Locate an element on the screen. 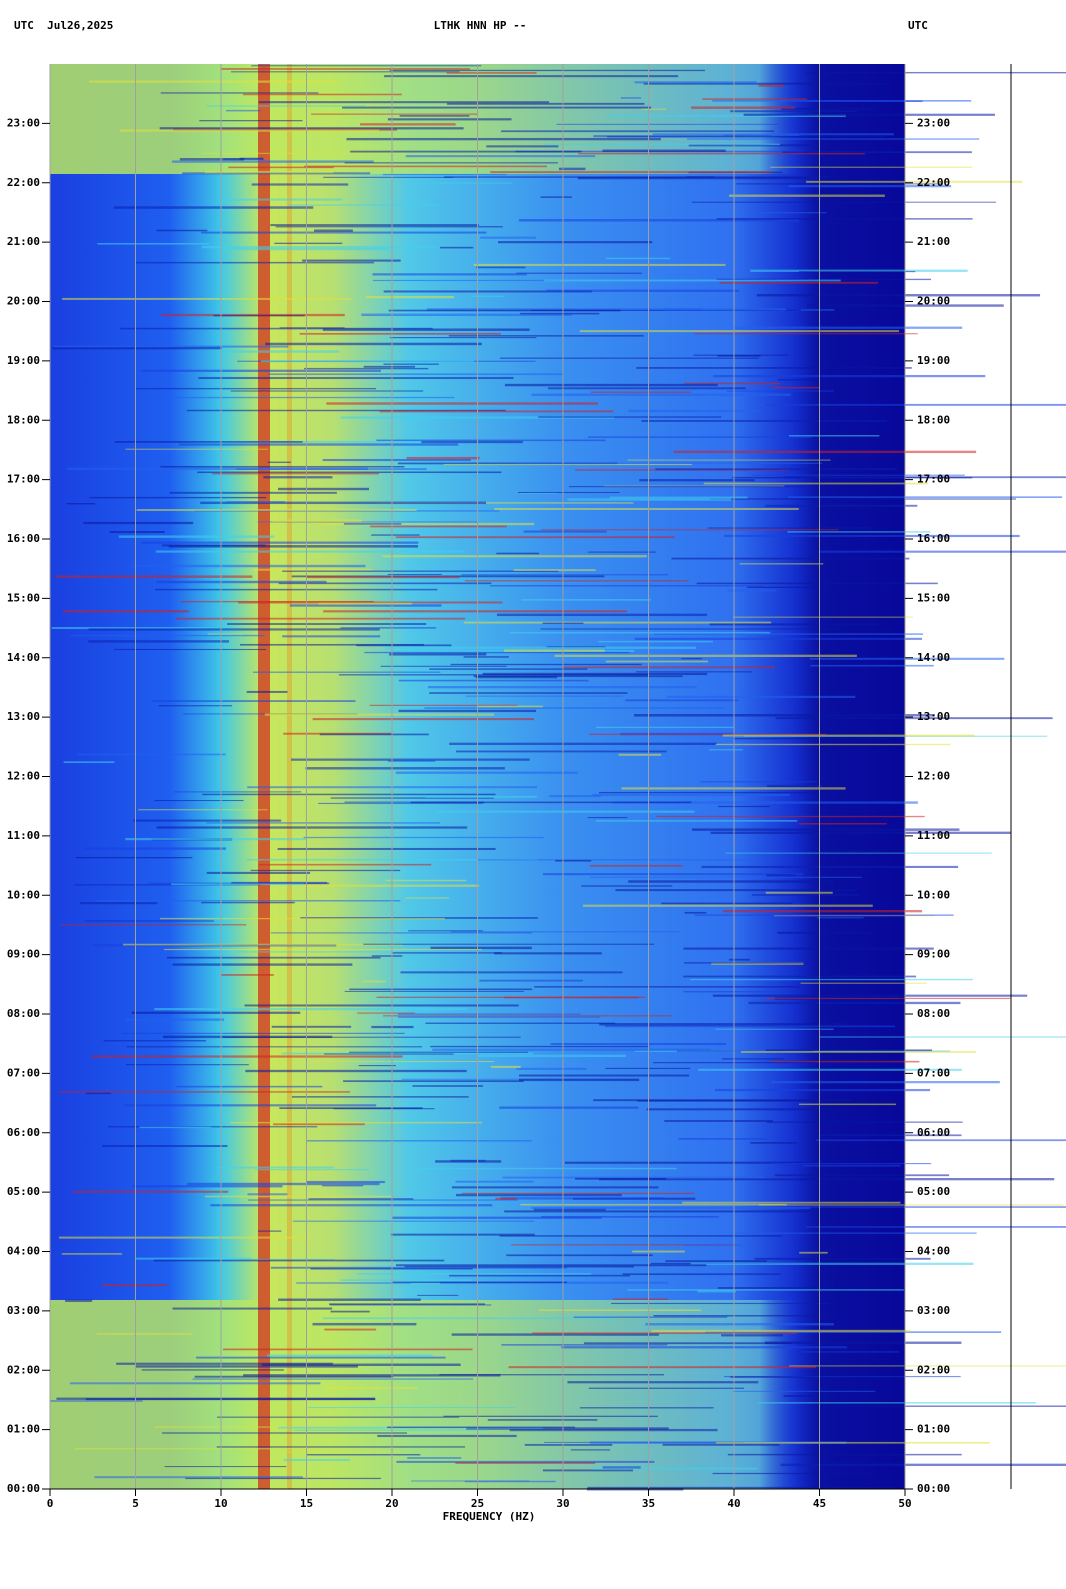 The image size is (1066, 1589). y-tick-label: 03:00 is located at coordinates (23, 1310).